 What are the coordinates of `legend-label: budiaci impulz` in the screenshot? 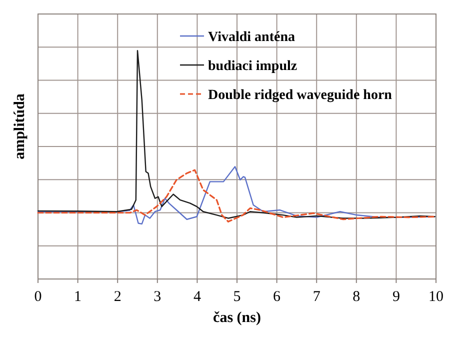 It's located at (253, 66).